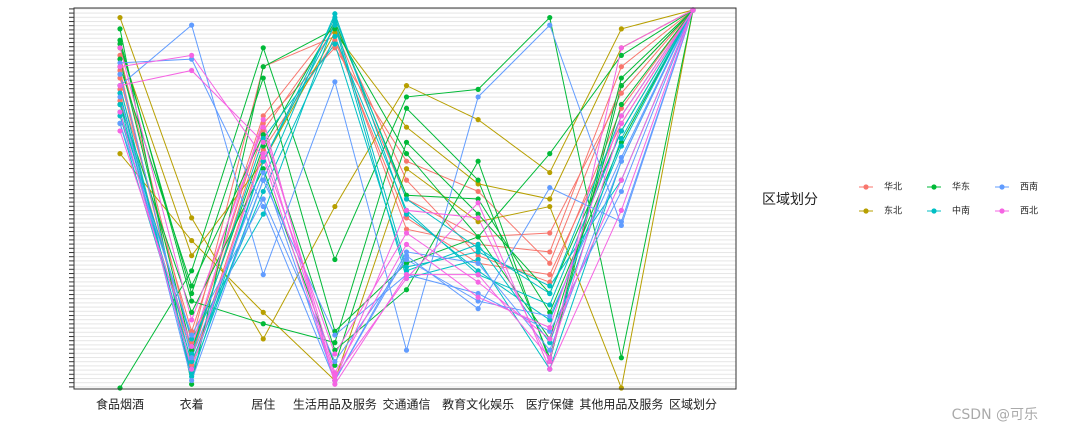 This screenshot has width=1072, height=435. What do you see at coordinates (335, 404) in the screenshot?
I see `x-tick-label: 生活用品及服务` at bounding box center [335, 404].